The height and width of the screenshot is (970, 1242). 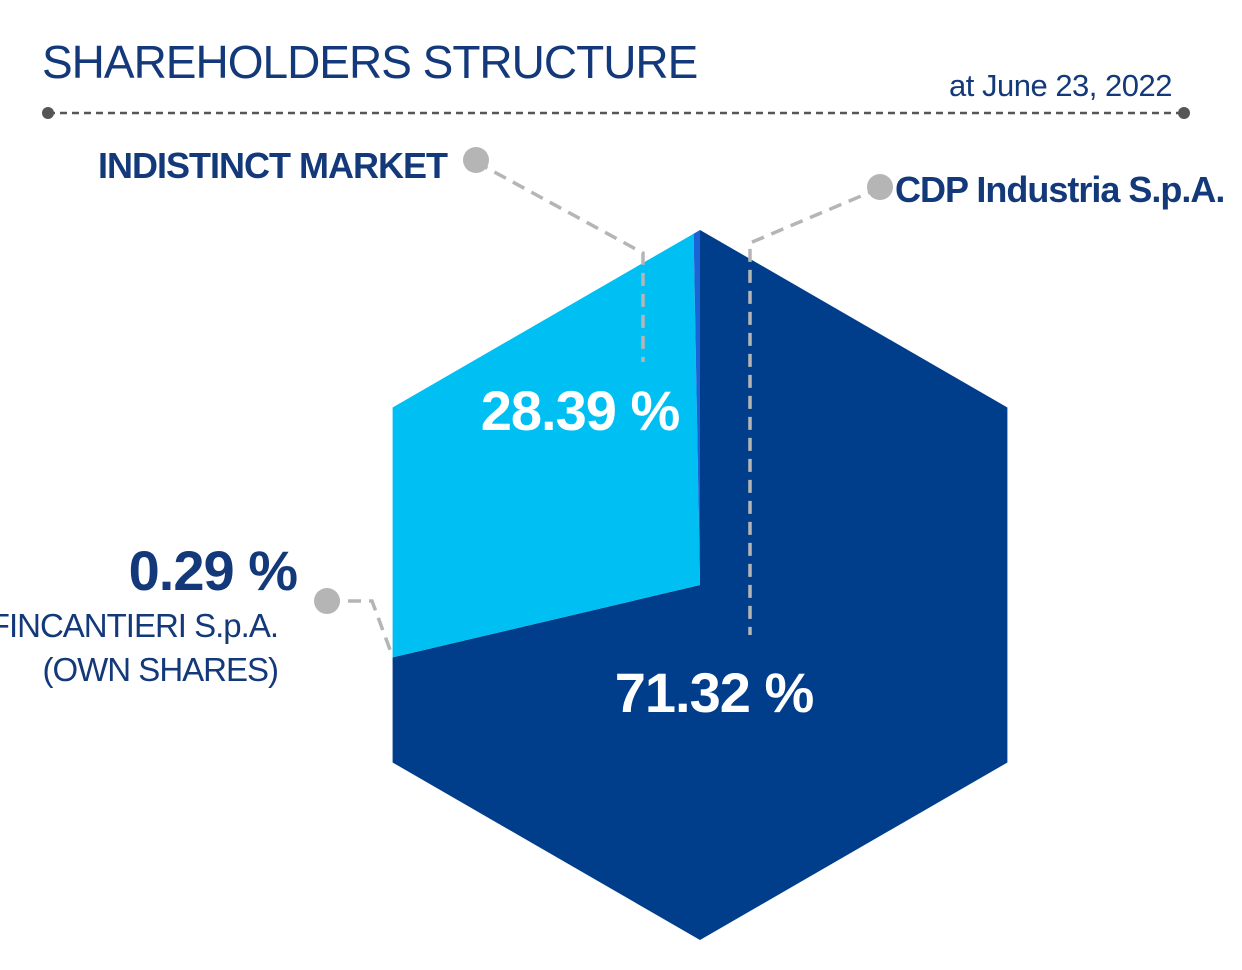 I want to click on chart-date: at June 23, 2022, so click(x=1060, y=85).